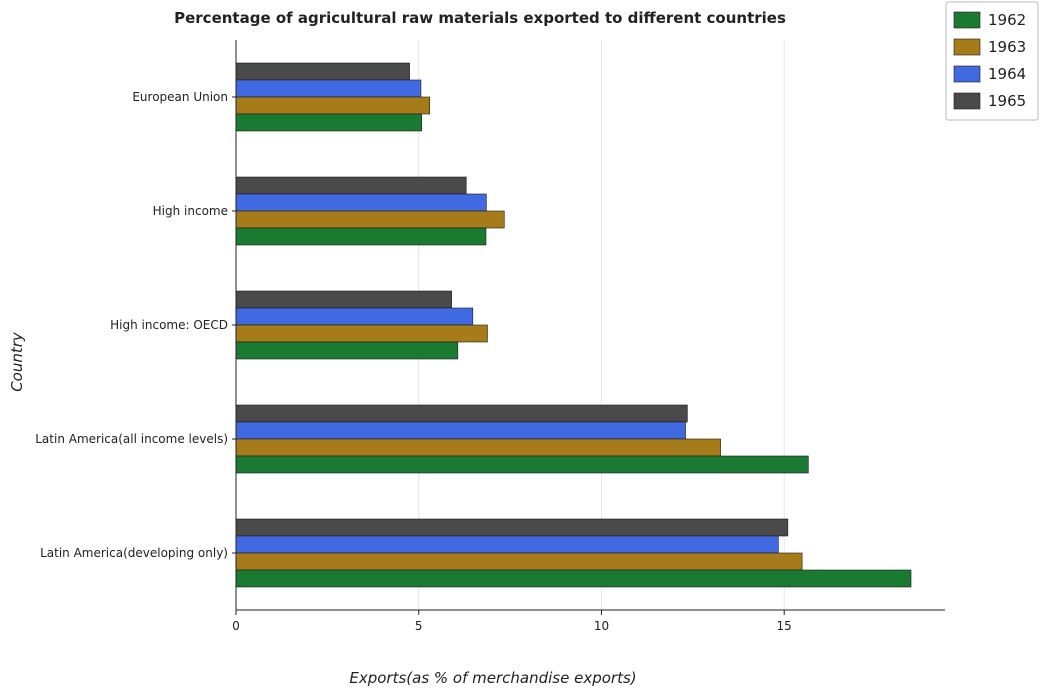 This screenshot has width=1041, height=700. Describe the element at coordinates (180, 97) in the screenshot. I see `y-tick-label: European Union` at that location.